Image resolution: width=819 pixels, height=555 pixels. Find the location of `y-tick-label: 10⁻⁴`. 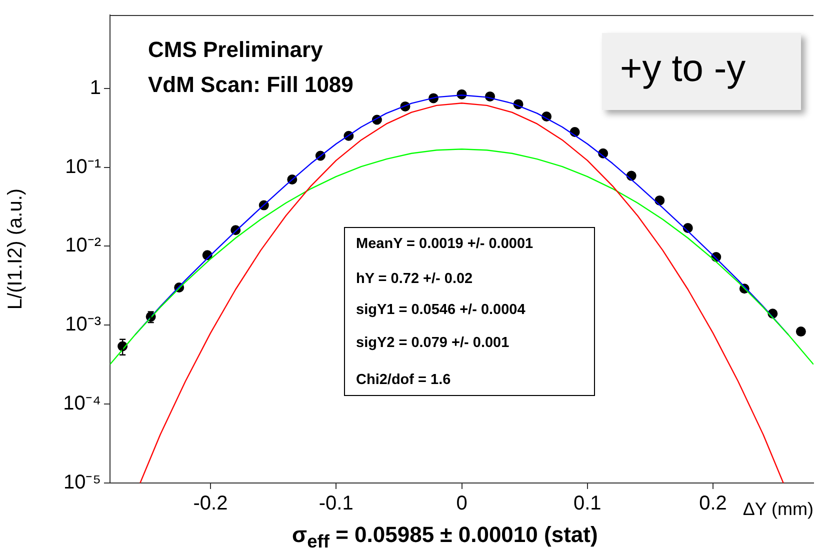

y-tick-label: 10⁻⁴ is located at coordinates (82, 403).